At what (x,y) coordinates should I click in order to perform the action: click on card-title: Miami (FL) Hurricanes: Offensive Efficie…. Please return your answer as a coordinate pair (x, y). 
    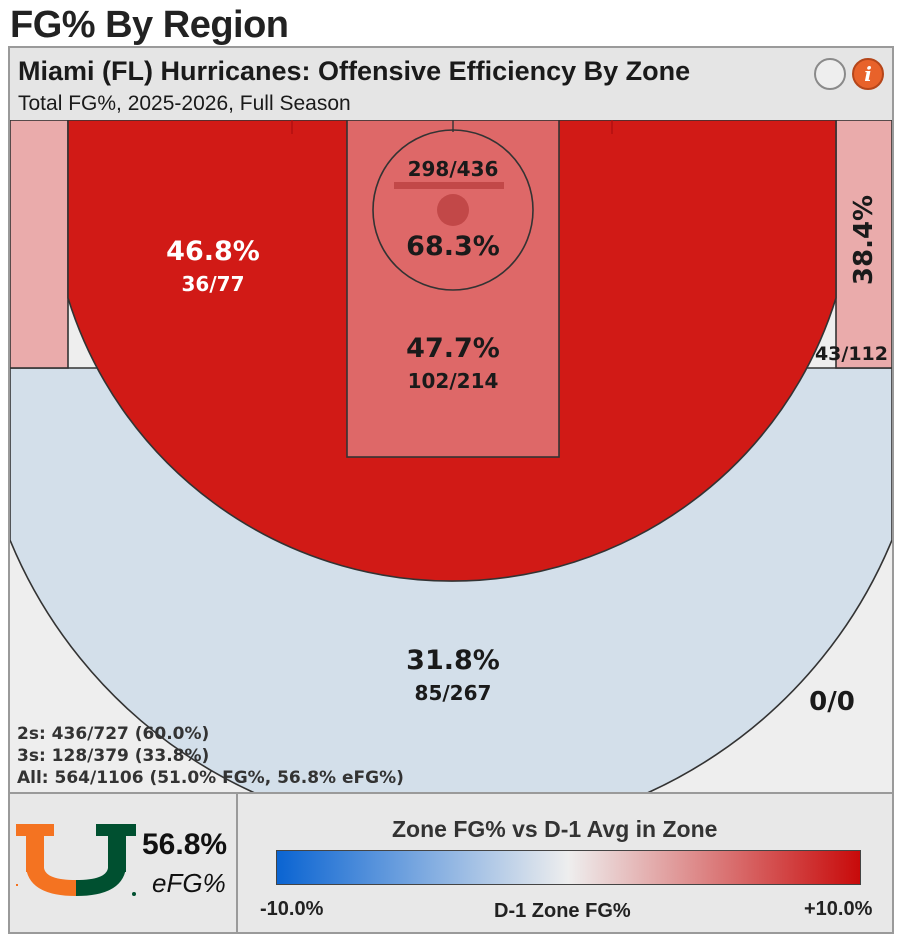
    Looking at the image, I should click on (354, 71).